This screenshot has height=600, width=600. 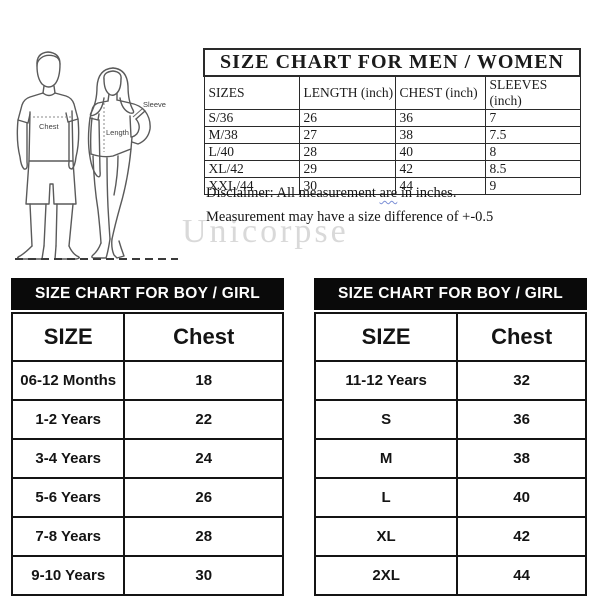 I want to click on table-cell: 7-8 Years, so click(x=68, y=536).